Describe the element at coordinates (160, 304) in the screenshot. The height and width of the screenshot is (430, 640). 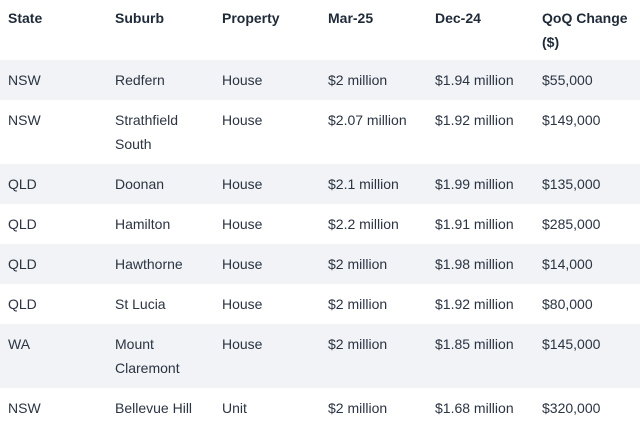
I see `cell-suburb: St Lucia` at that location.